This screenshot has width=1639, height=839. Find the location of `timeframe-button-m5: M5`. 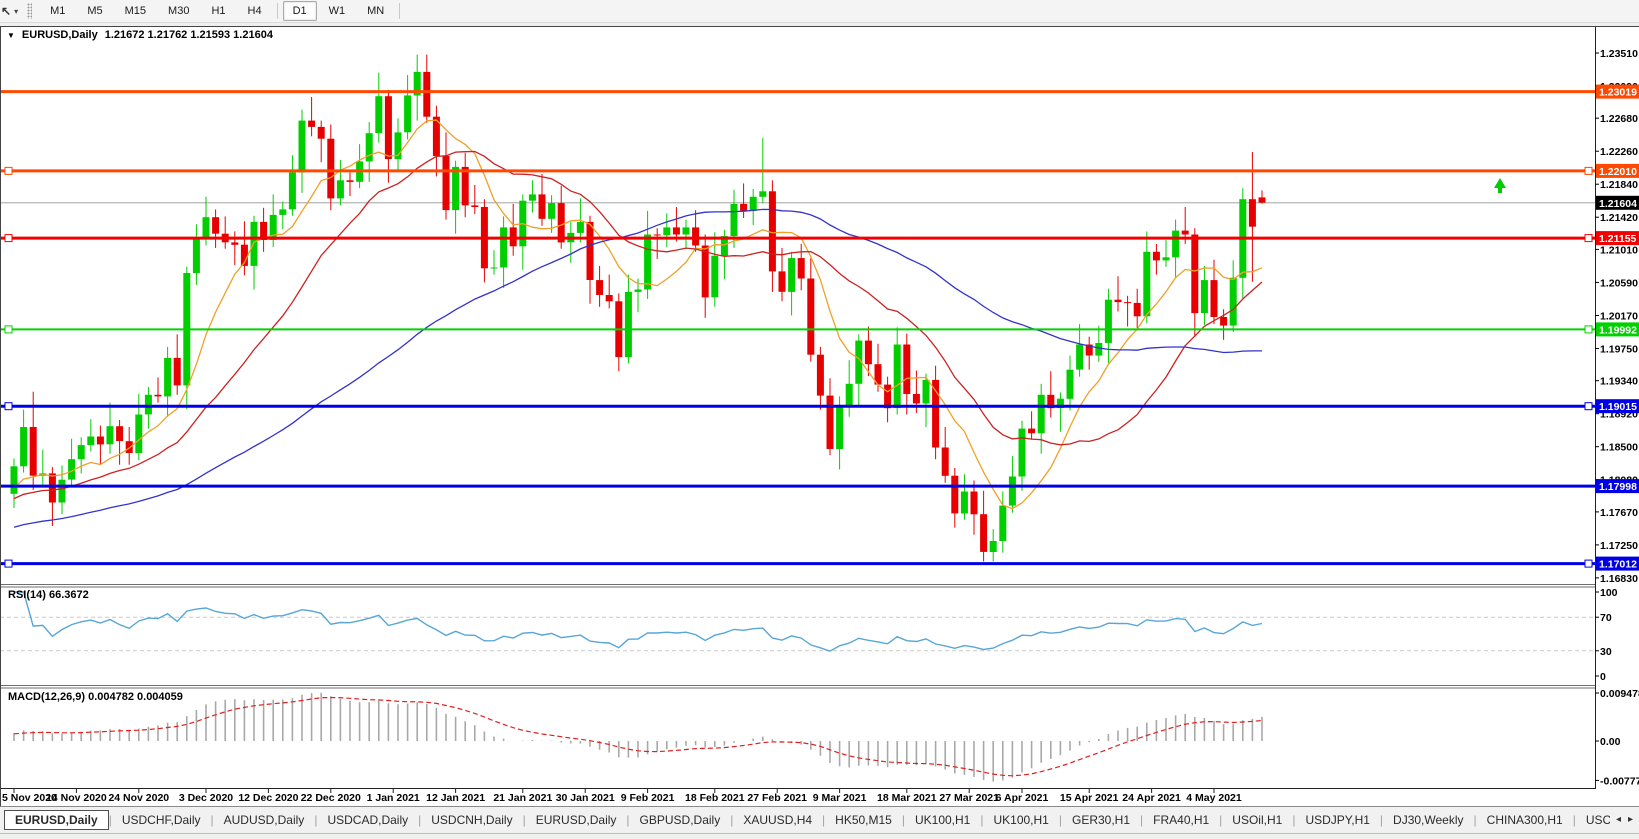

timeframe-button-m5: M5 is located at coordinates (95, 11).